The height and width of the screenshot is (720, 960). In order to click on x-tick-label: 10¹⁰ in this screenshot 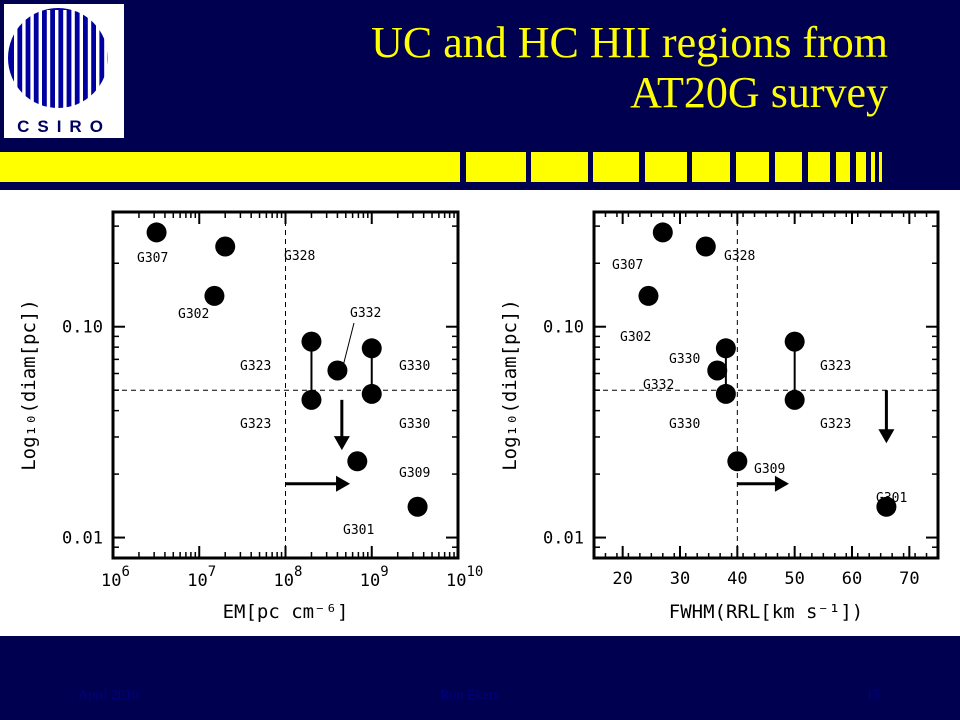, I will do `click(464, 577)`.